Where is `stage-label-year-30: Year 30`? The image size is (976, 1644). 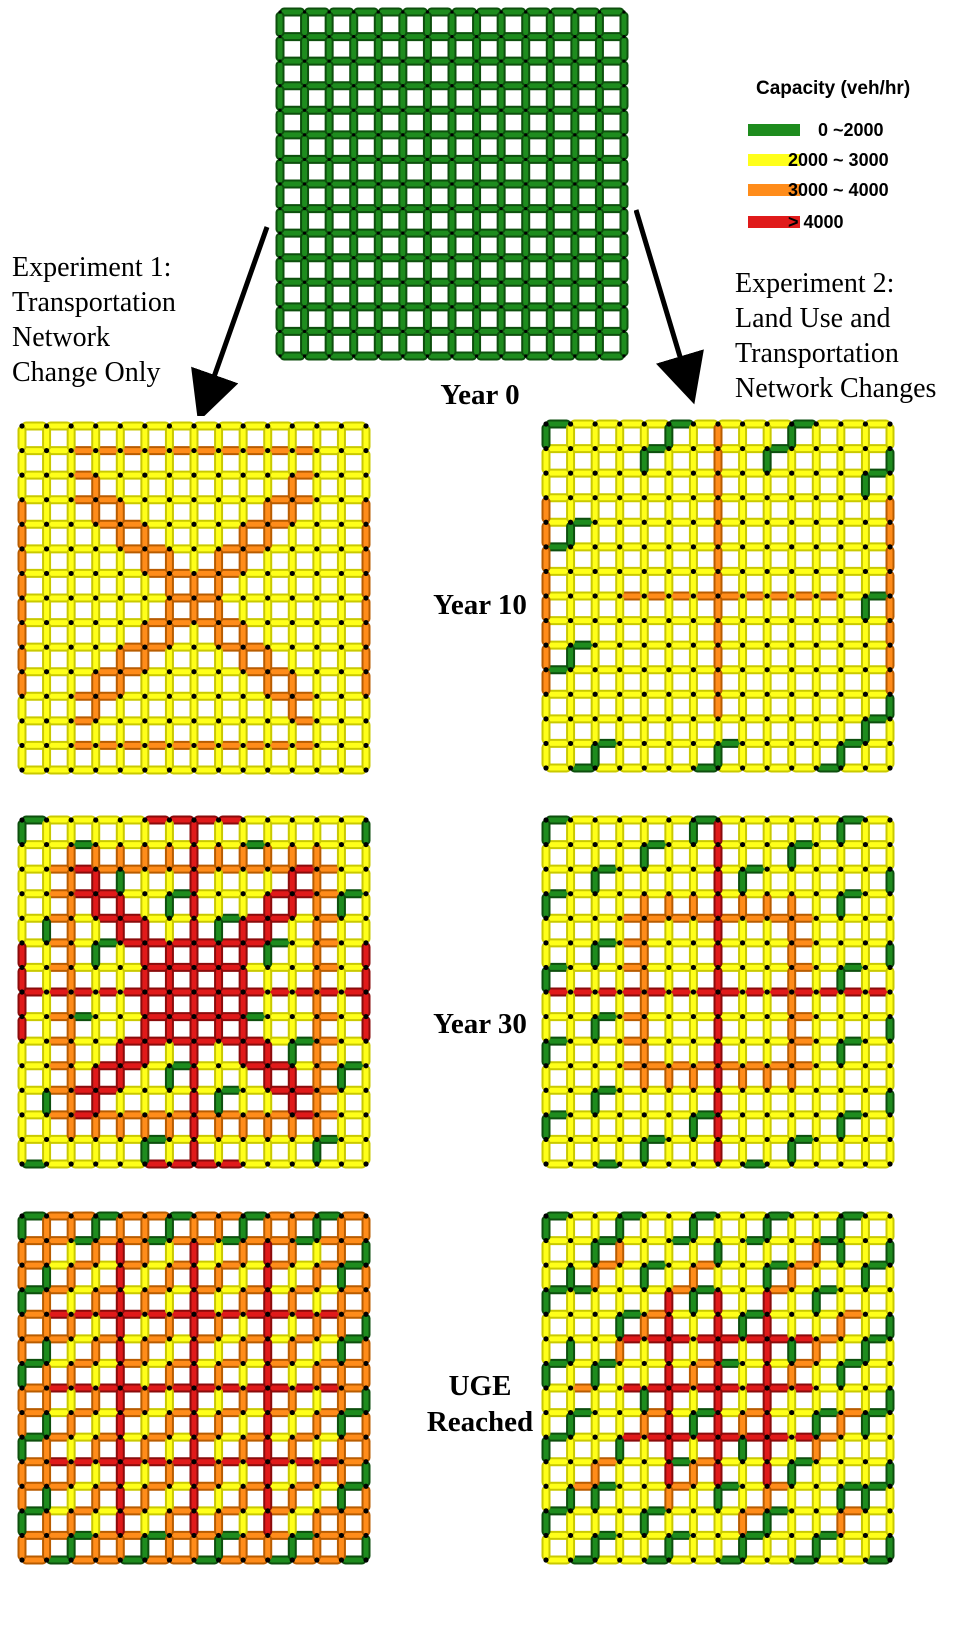 stage-label-year-30: Year 30 is located at coordinates (480, 1024).